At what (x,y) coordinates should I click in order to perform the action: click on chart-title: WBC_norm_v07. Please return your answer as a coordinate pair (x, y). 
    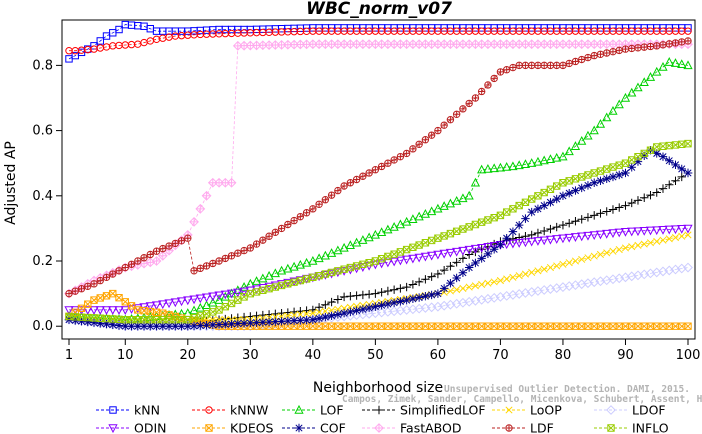
    Looking at the image, I should click on (379, 9).